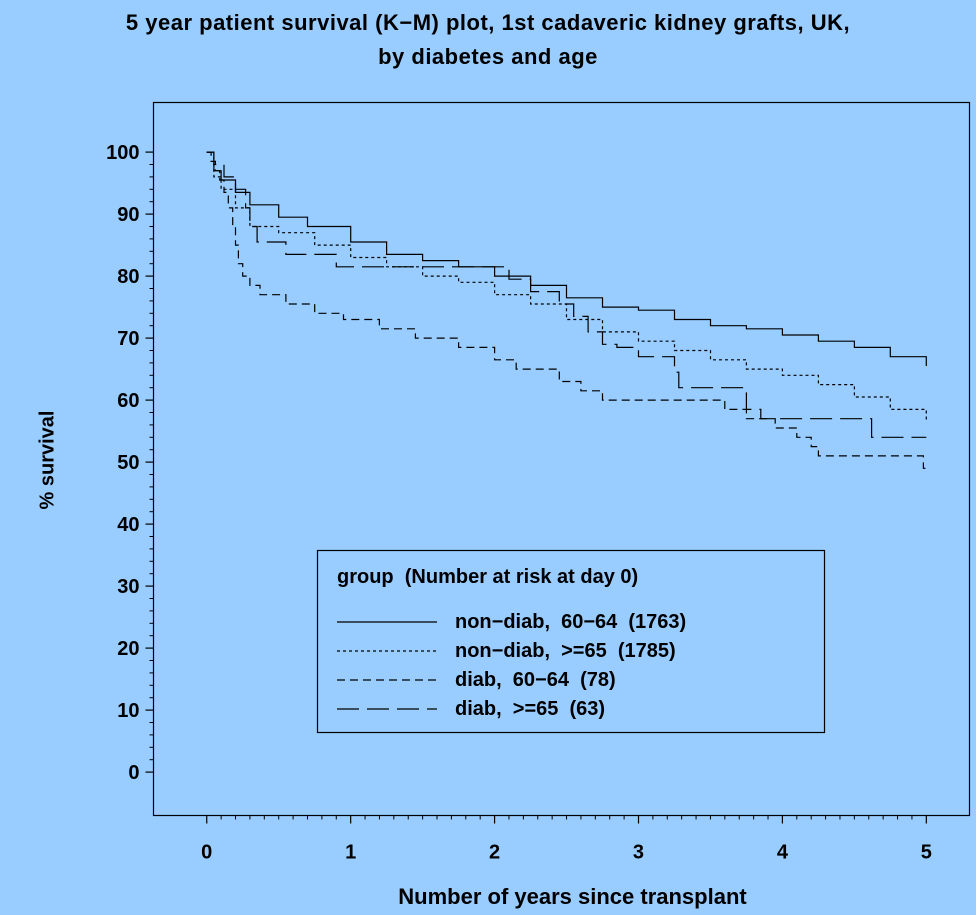 The width and height of the screenshot is (976, 915). Describe the element at coordinates (926, 853) in the screenshot. I see `x-tick-label: 5` at that location.